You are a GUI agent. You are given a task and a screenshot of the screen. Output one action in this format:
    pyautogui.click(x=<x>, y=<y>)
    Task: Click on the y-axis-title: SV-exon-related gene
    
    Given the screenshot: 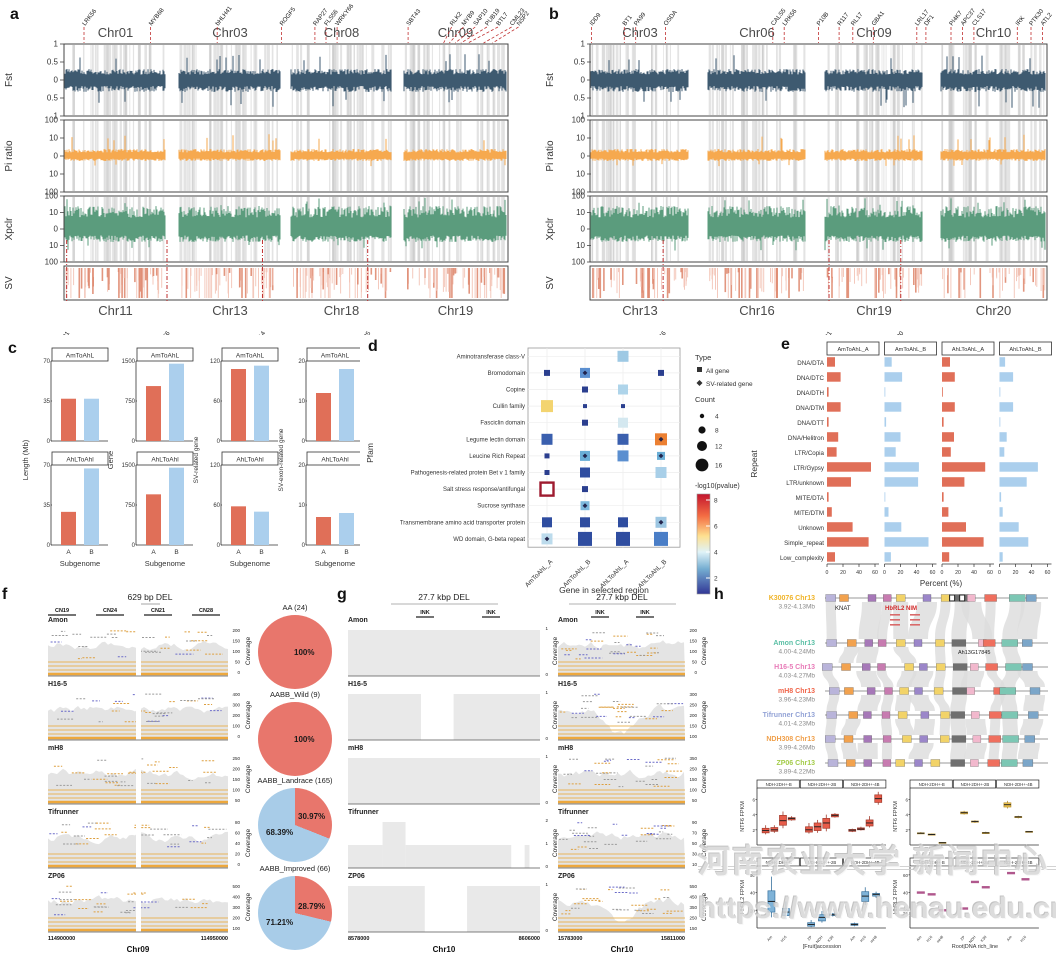 What is the action you would take?
    pyautogui.click(x=281, y=459)
    